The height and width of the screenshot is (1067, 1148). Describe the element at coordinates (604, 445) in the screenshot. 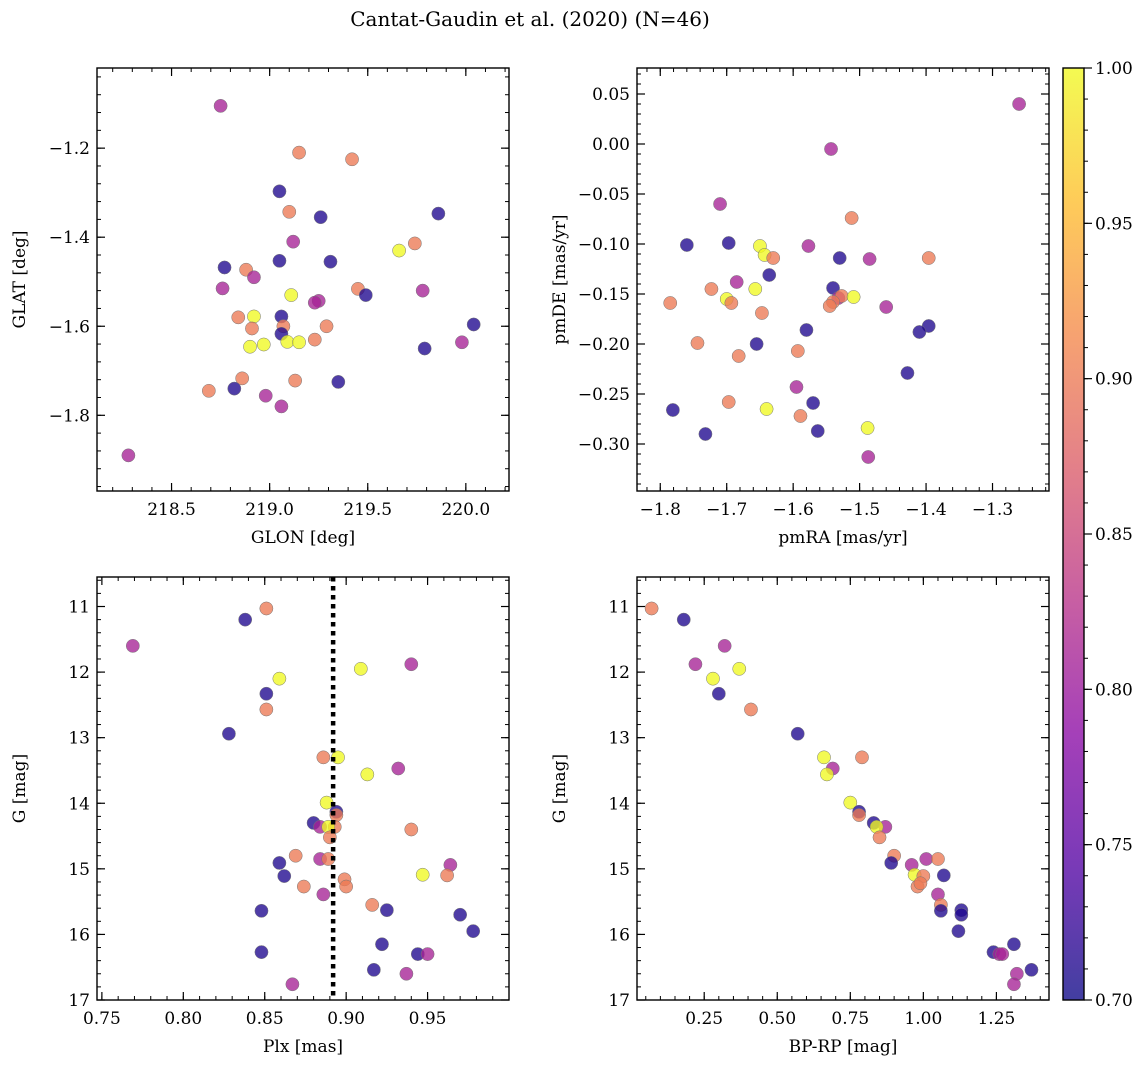

I see `y-tick-label: −0.30` at that location.